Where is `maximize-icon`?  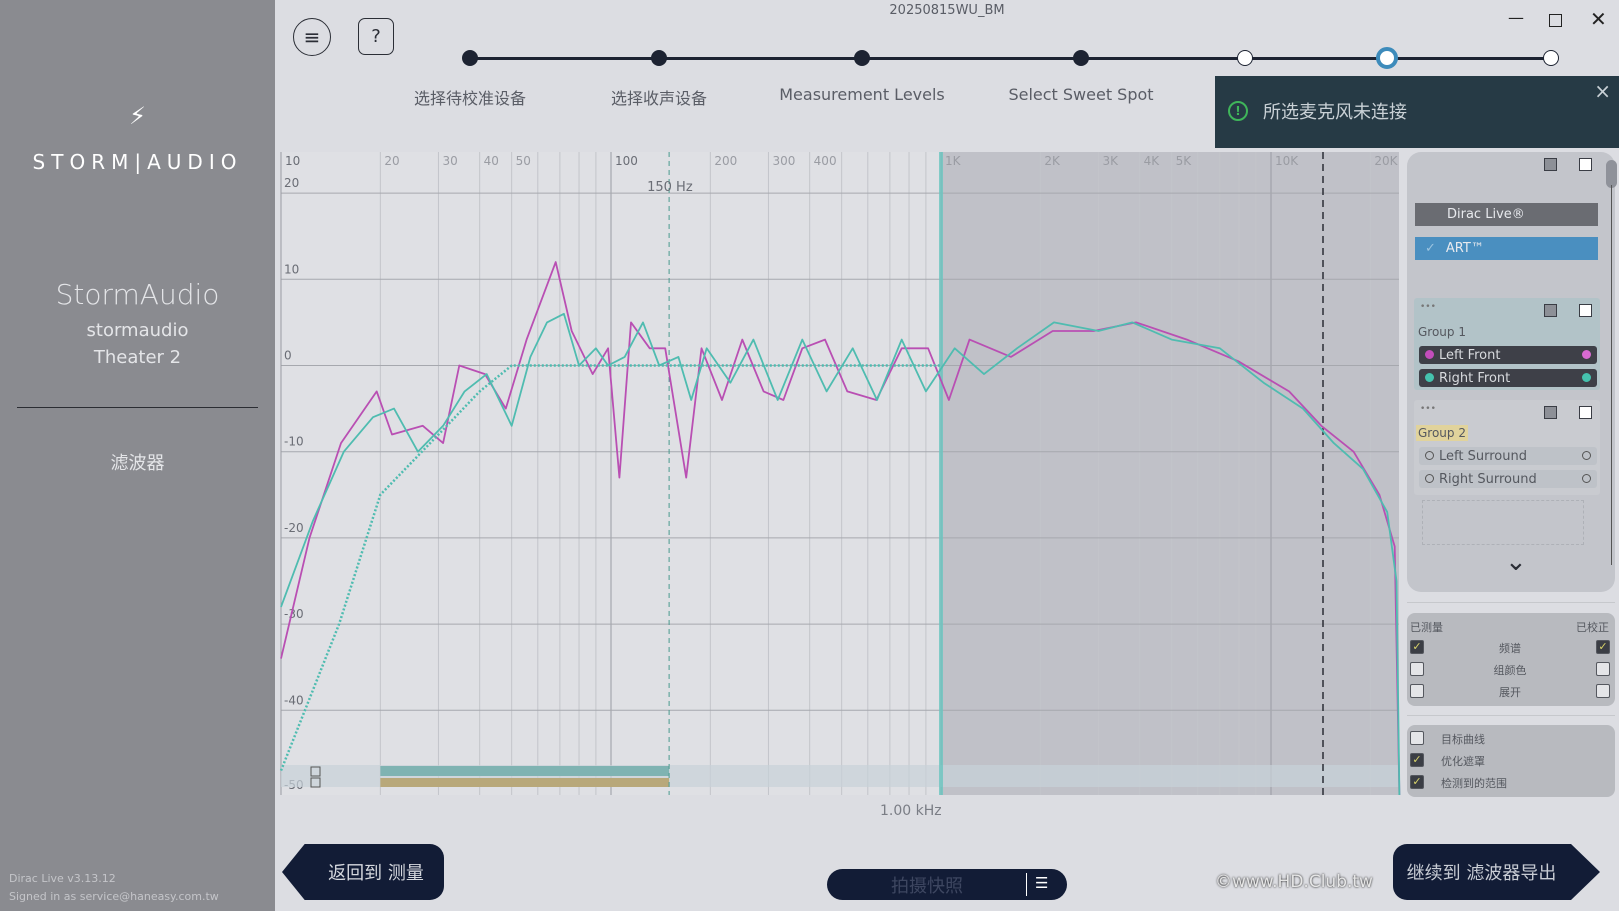
maximize-icon is located at coordinates (1555, 20).